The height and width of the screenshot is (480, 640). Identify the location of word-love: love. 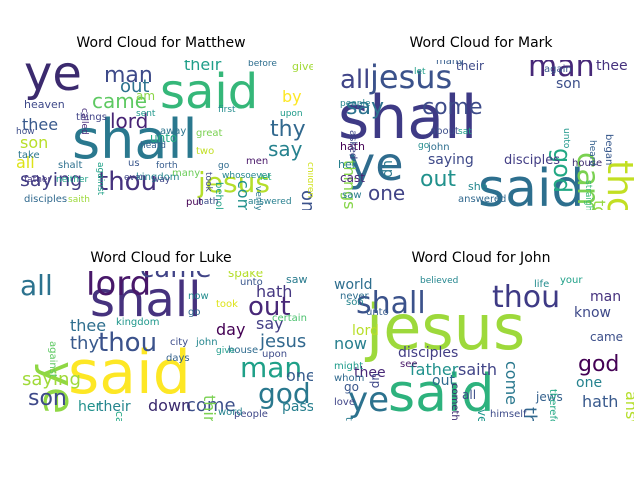
(344, 402).